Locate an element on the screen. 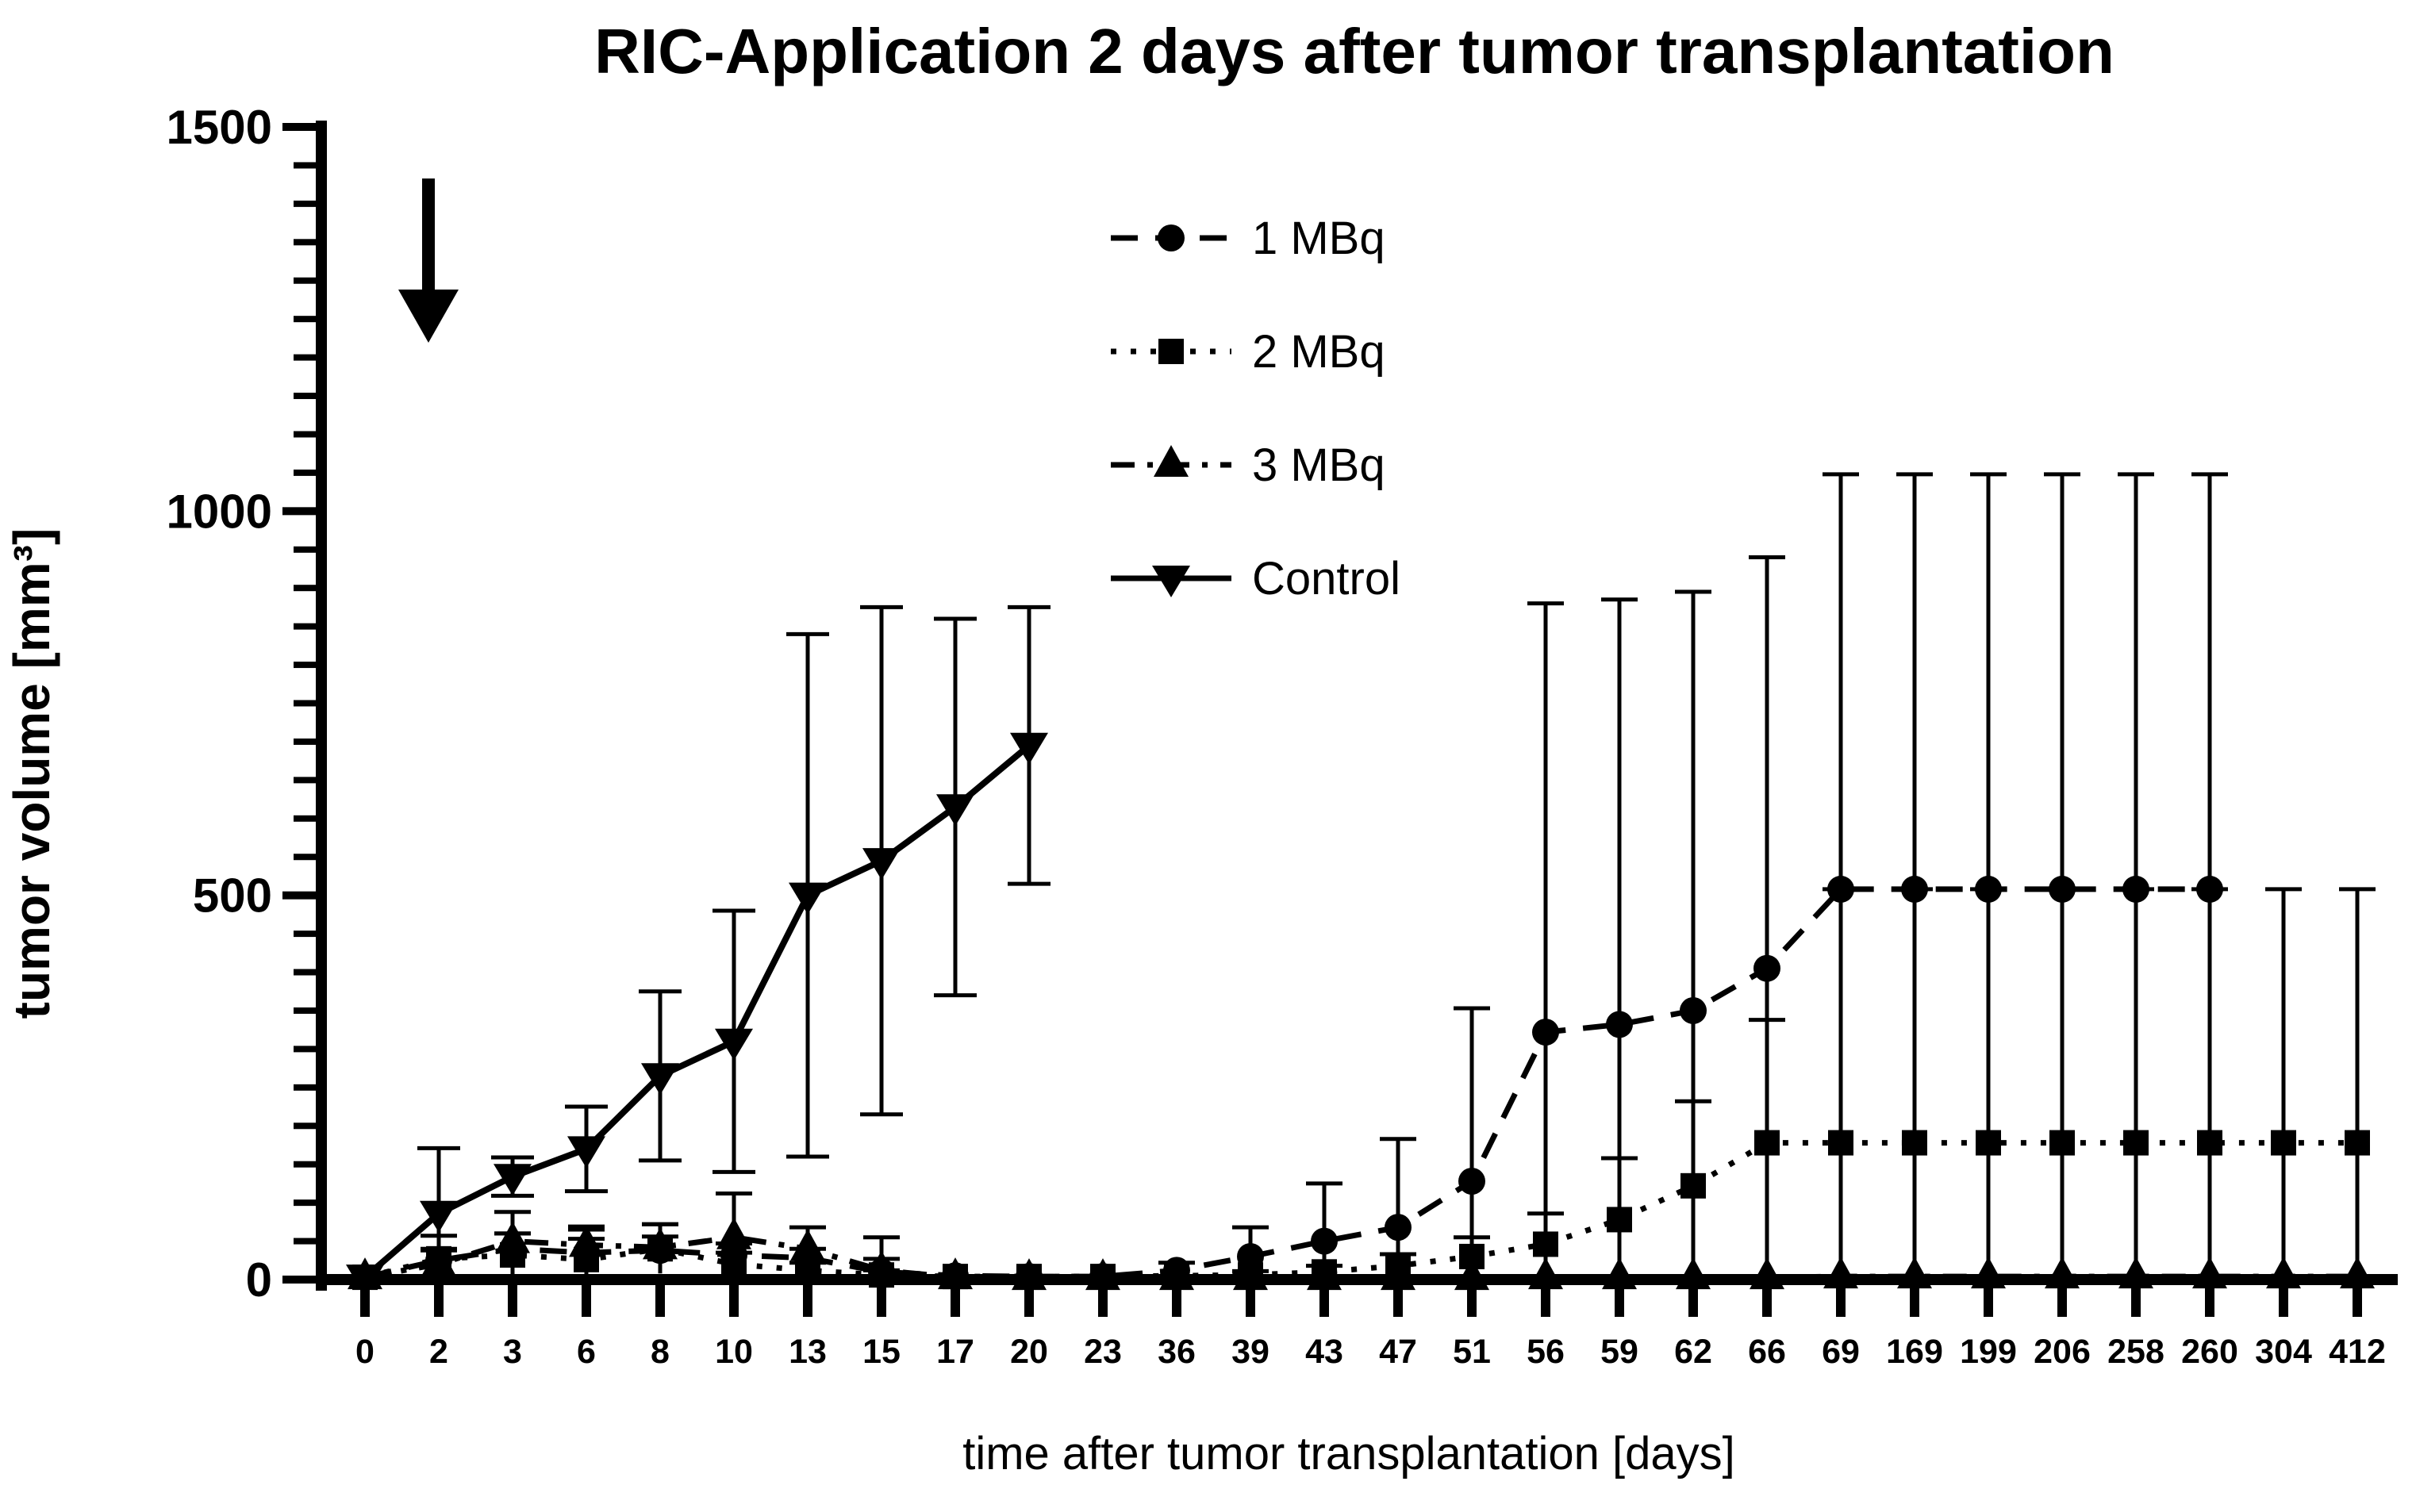 The height and width of the screenshot is (1512, 2416). legend-circle-icon is located at coordinates (1171, 238).